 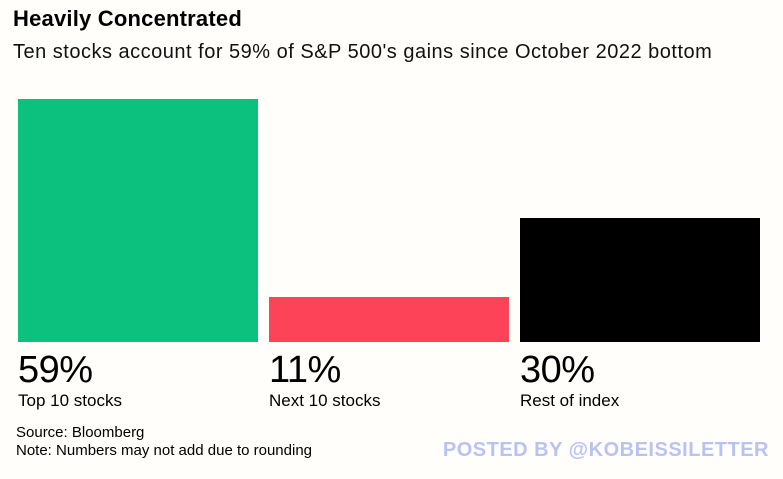 What do you see at coordinates (557, 370) in the screenshot?
I see `value-label: 30%` at bounding box center [557, 370].